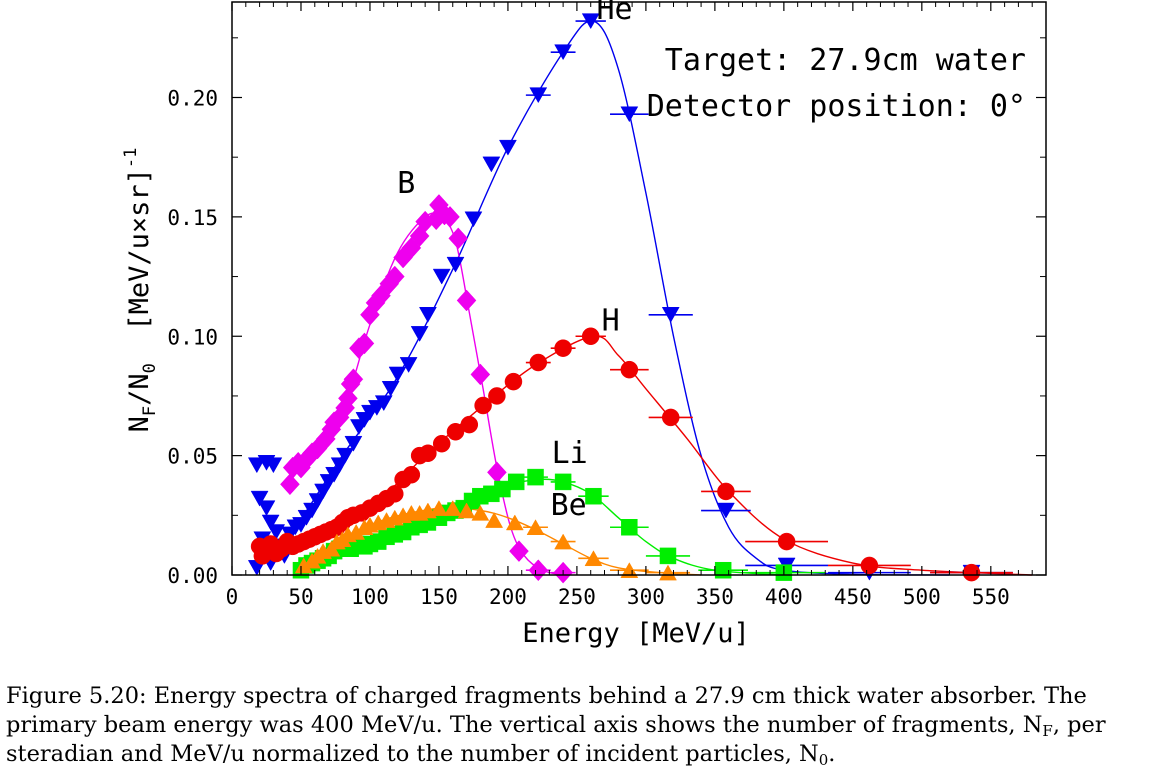  I want to click on series-li-label: Li, so click(570, 453).